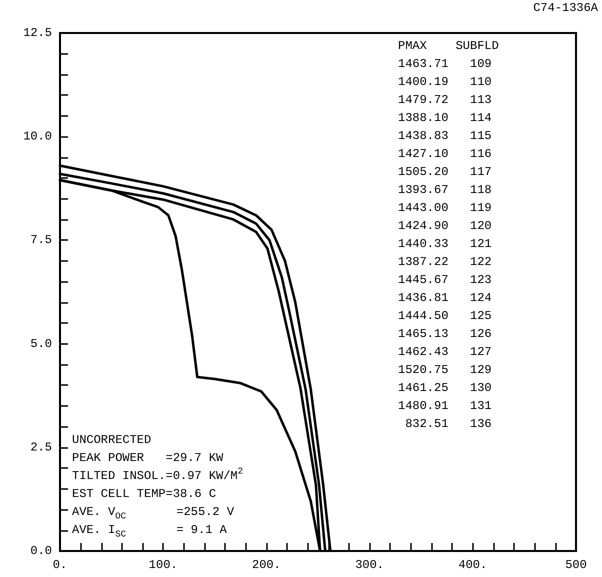 This screenshot has height=577, width=602. What do you see at coordinates (60, 565) in the screenshot?
I see `x-tick-label: 0.` at bounding box center [60, 565].